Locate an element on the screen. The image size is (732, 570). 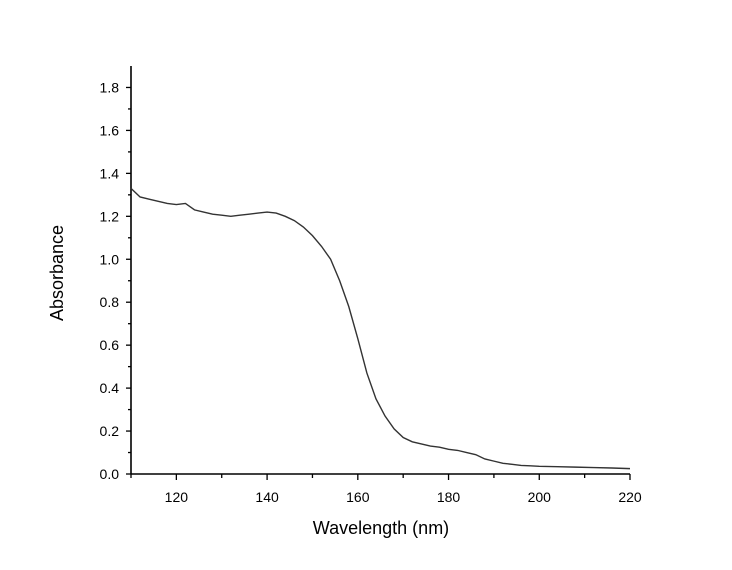
x-tick-label: 220 is located at coordinates (630, 497).